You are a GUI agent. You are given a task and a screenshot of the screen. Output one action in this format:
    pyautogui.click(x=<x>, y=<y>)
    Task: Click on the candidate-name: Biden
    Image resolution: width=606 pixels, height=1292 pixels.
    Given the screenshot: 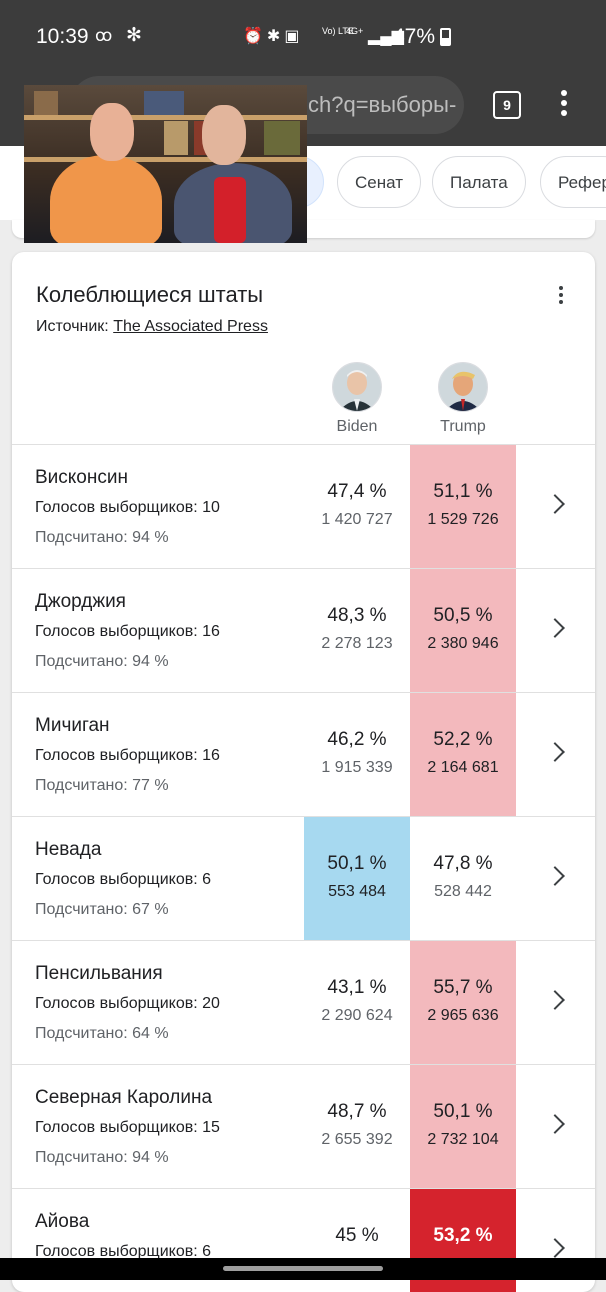 What is the action you would take?
    pyautogui.click(x=357, y=426)
    